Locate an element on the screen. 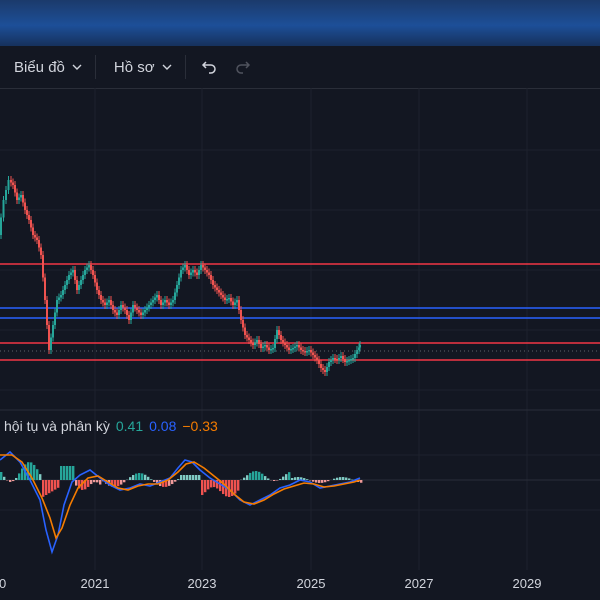  profile-label: Hồ sơ is located at coordinates (134, 67).